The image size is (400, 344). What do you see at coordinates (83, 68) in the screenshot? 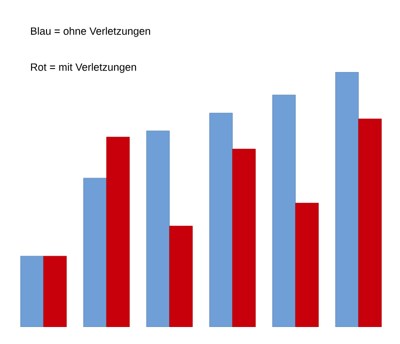
I see `annotation: Rot = mit Verletzungen` at bounding box center [83, 68].